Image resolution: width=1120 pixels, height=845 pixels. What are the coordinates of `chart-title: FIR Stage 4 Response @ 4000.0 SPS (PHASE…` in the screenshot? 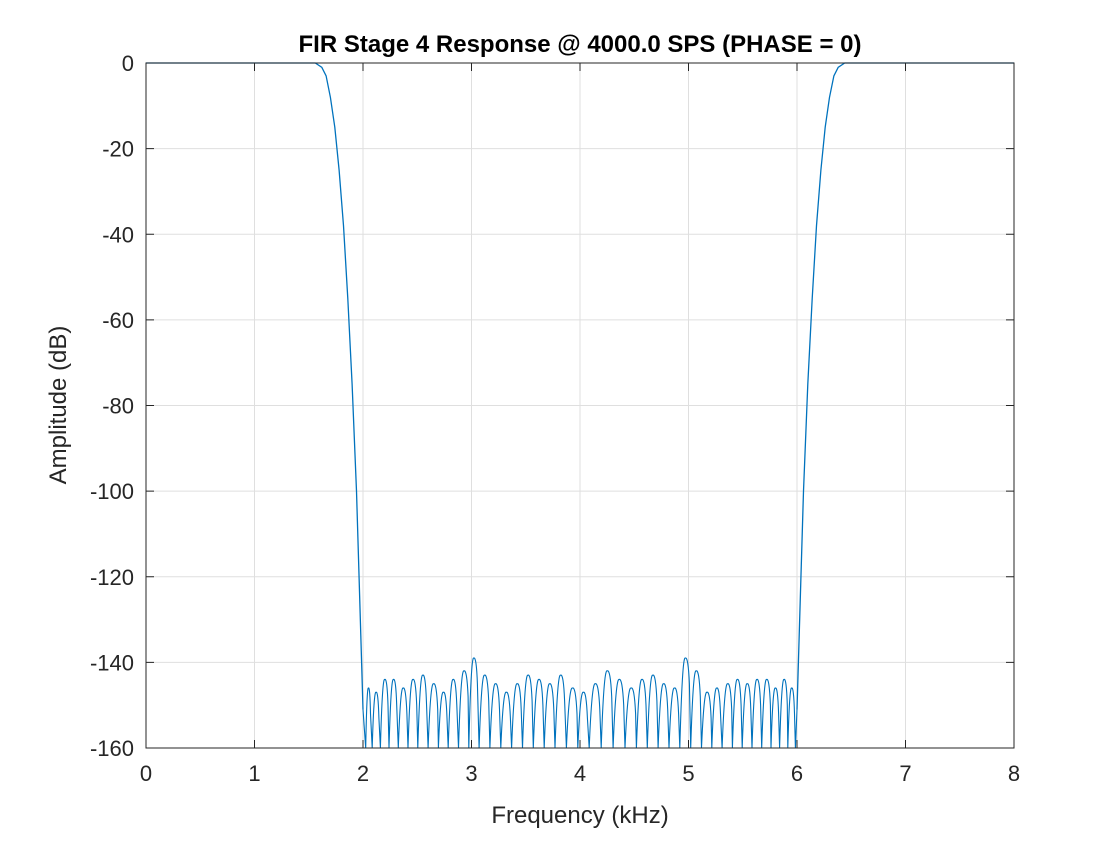 It's located at (580, 44).